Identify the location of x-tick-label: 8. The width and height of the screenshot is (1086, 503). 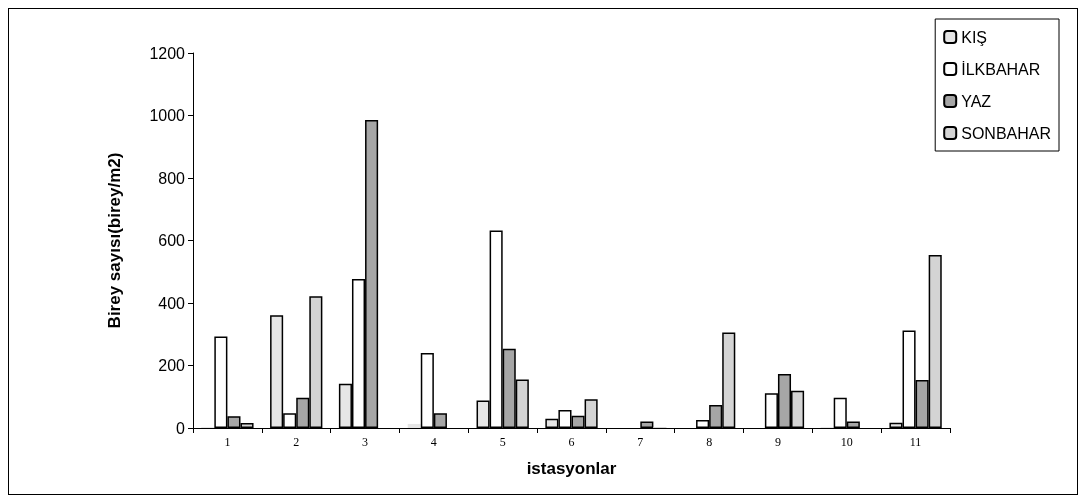
(709, 442).